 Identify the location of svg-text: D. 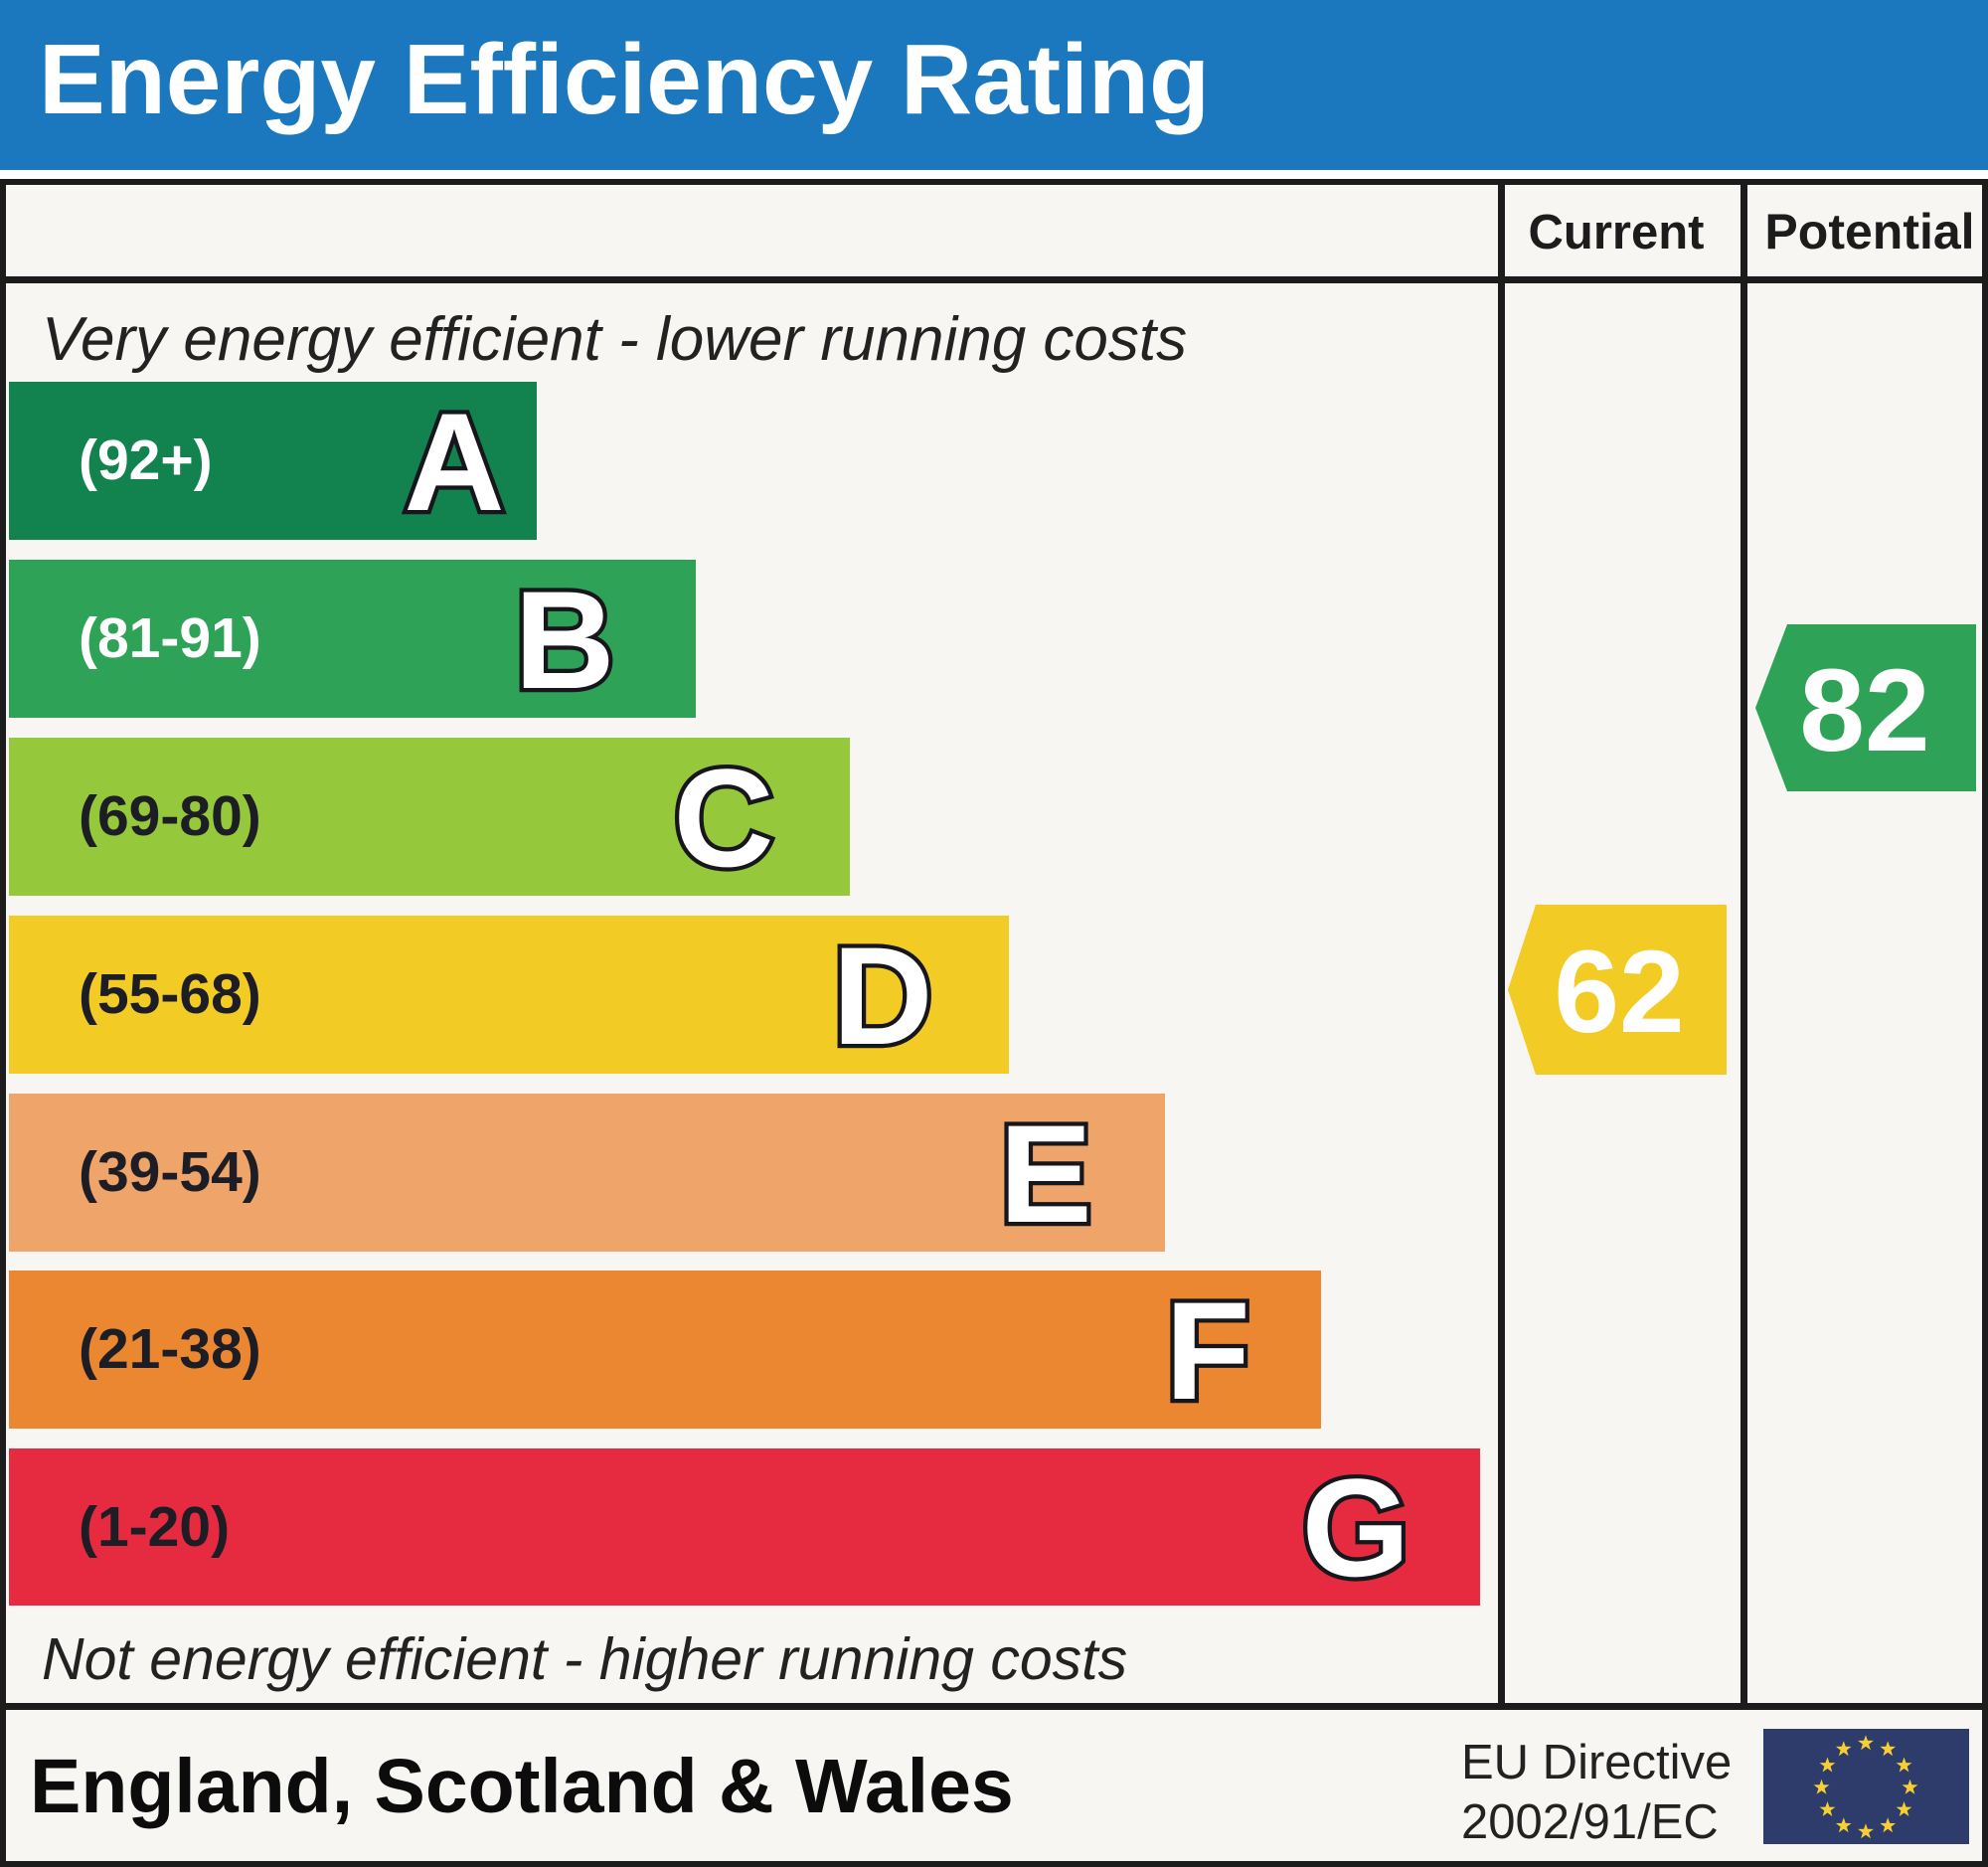
(882, 996).